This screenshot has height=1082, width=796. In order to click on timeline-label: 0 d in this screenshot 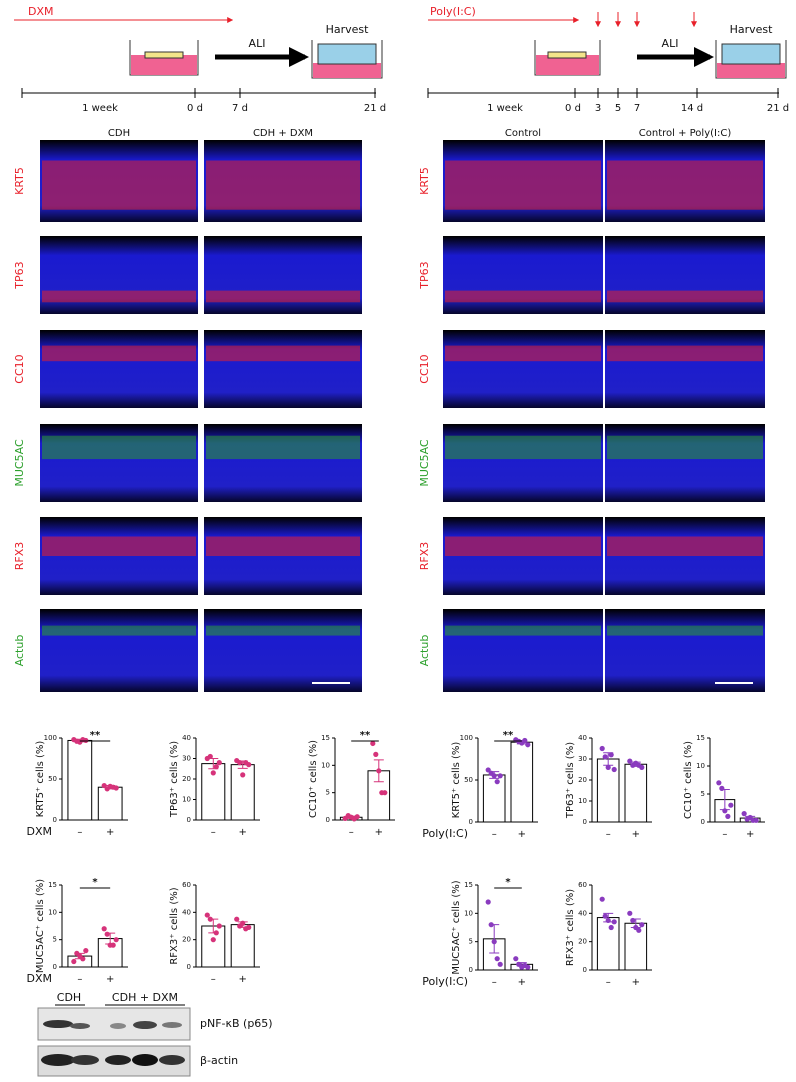, I will do `click(195, 108)`.